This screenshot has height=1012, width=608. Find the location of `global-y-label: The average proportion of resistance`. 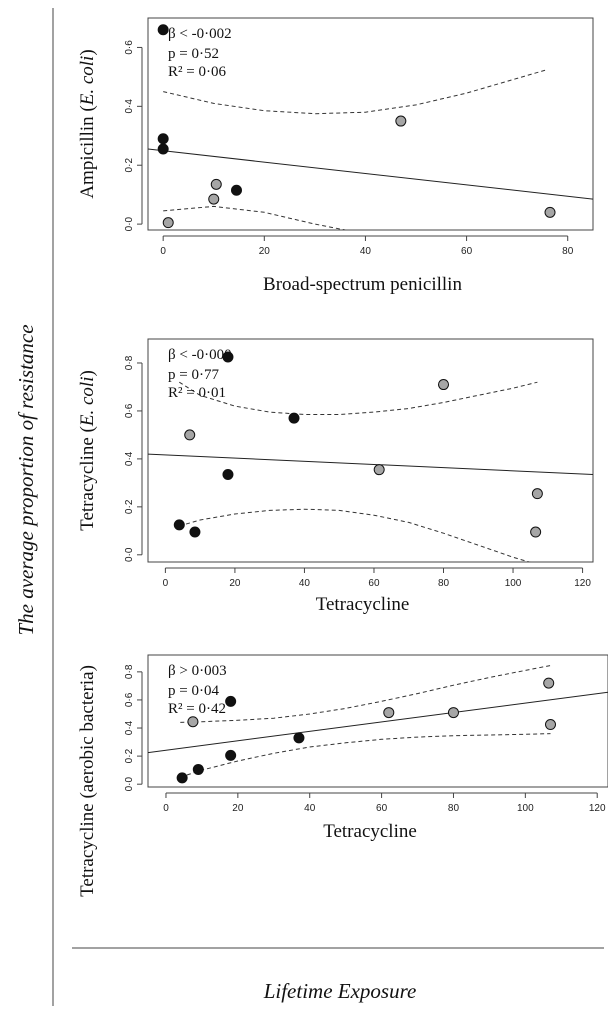

global-y-label: The average proportion of resistance is located at coordinates (26, 479).